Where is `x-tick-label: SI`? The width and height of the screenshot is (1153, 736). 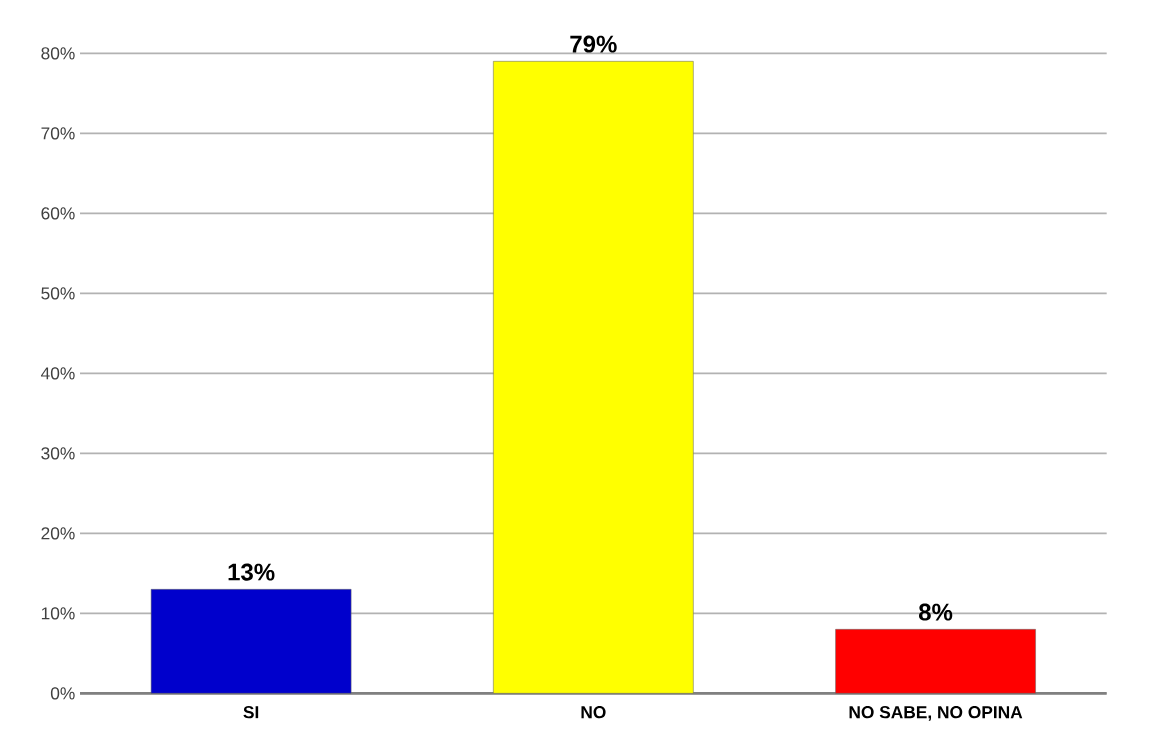 x-tick-label: SI is located at coordinates (251, 712).